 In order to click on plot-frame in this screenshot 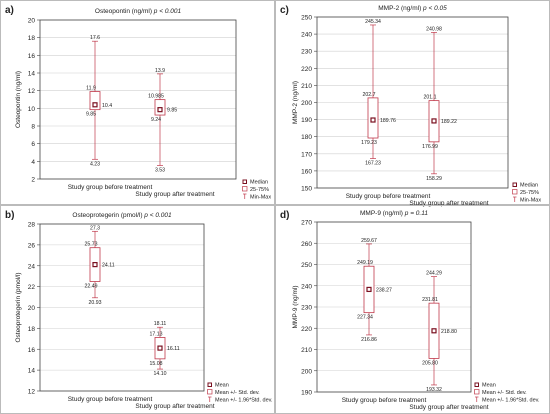, I will do `click(138, 99)`.